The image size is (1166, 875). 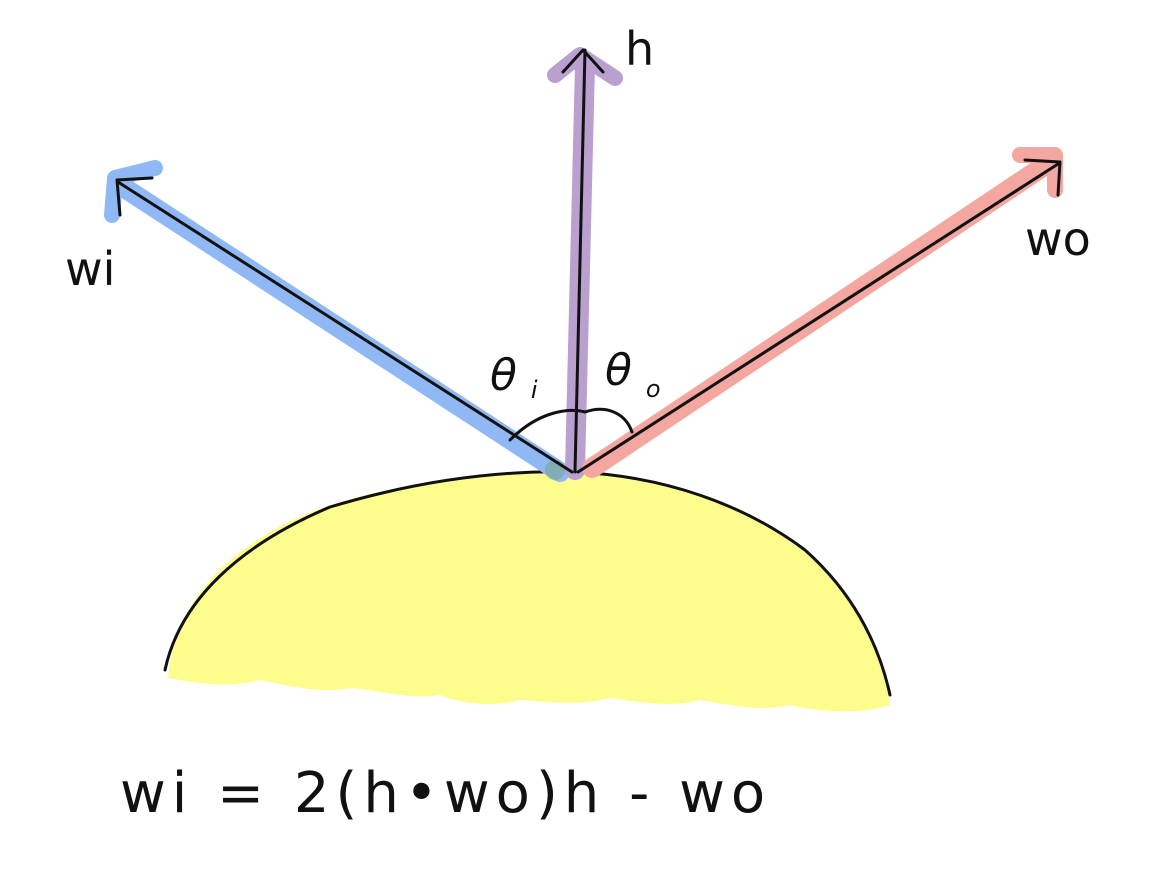 I want to click on label-theta-i: θ i, so click(x=514, y=377).